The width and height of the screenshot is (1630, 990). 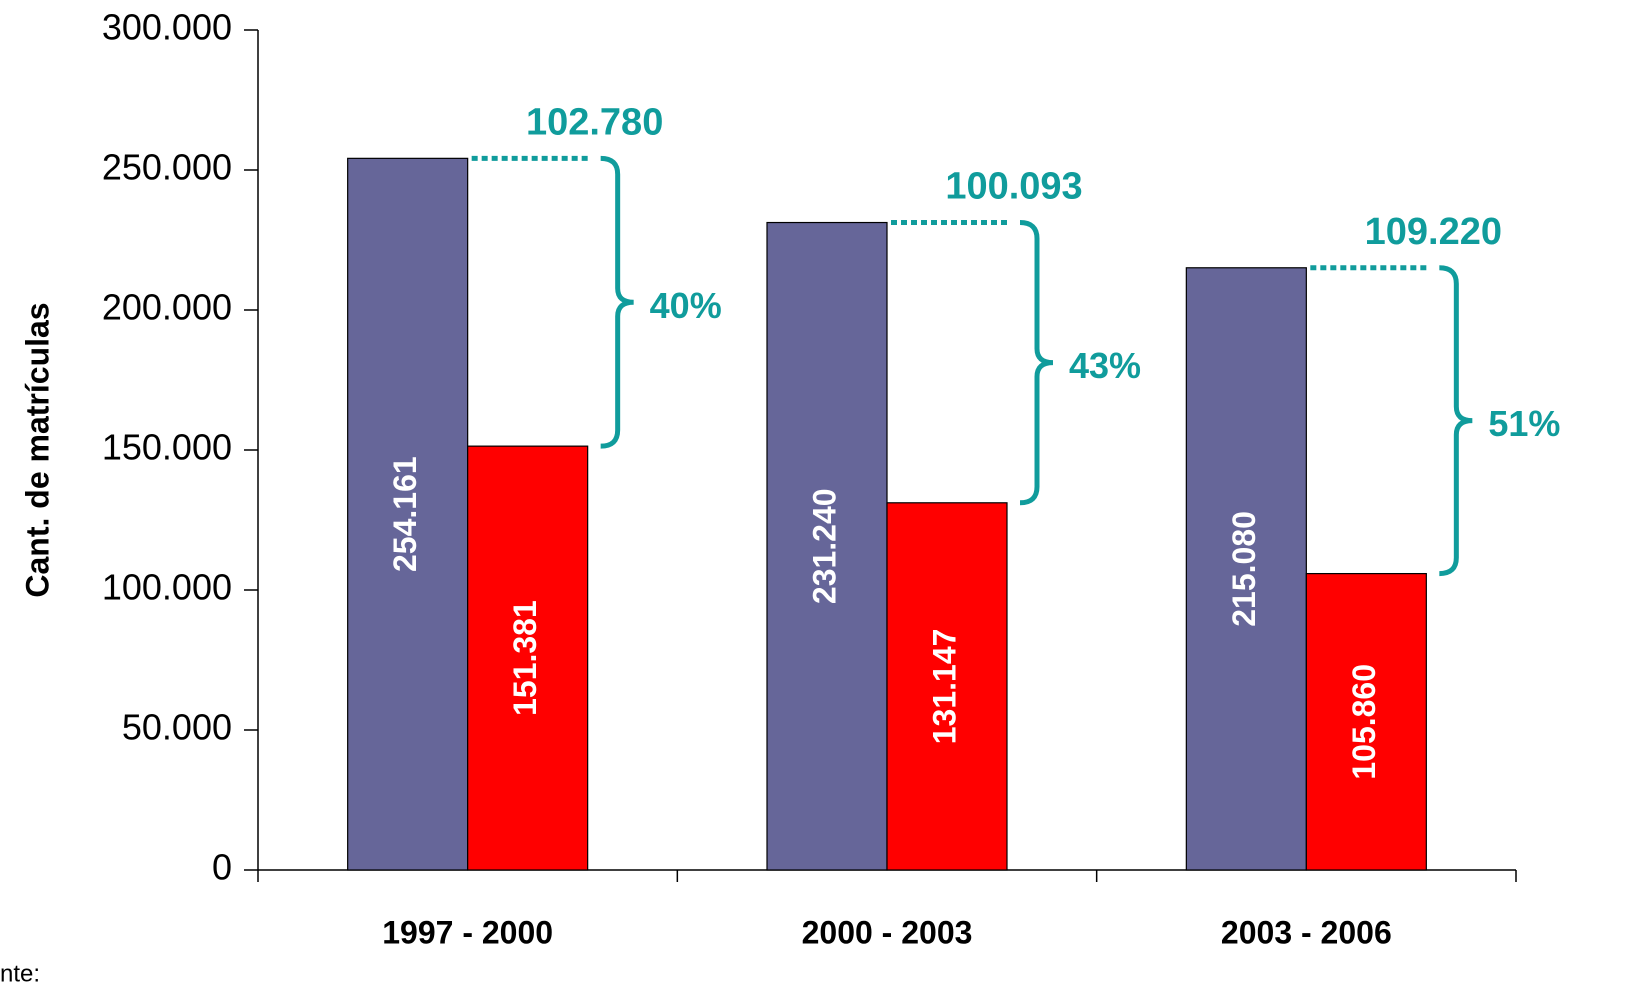 I want to click on x-tick-label: 1997 - 2000, so click(x=467, y=932).